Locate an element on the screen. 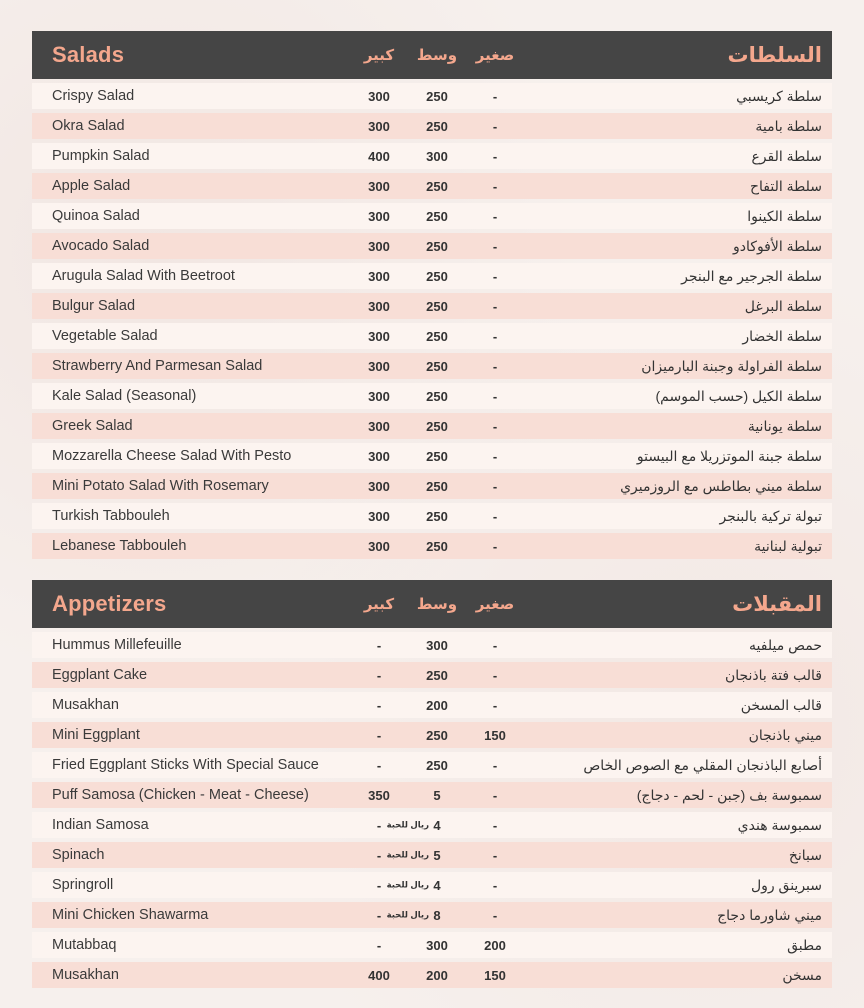 This screenshot has height=1008, width=864. price-medium-value: 200 is located at coordinates (437, 975).